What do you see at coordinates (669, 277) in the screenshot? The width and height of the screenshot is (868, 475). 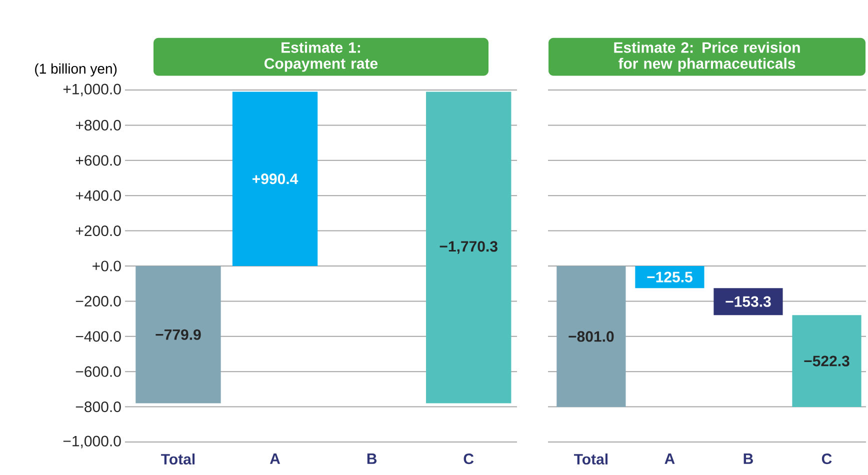 I see `data-label: −125.5` at bounding box center [669, 277].